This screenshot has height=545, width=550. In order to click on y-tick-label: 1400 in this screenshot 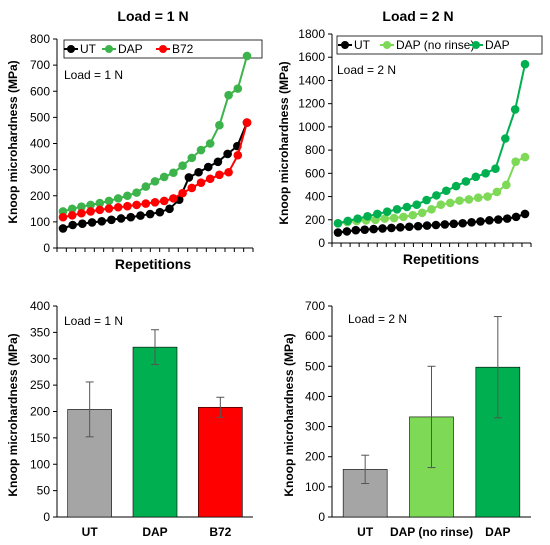, I will do `click(311, 80)`.